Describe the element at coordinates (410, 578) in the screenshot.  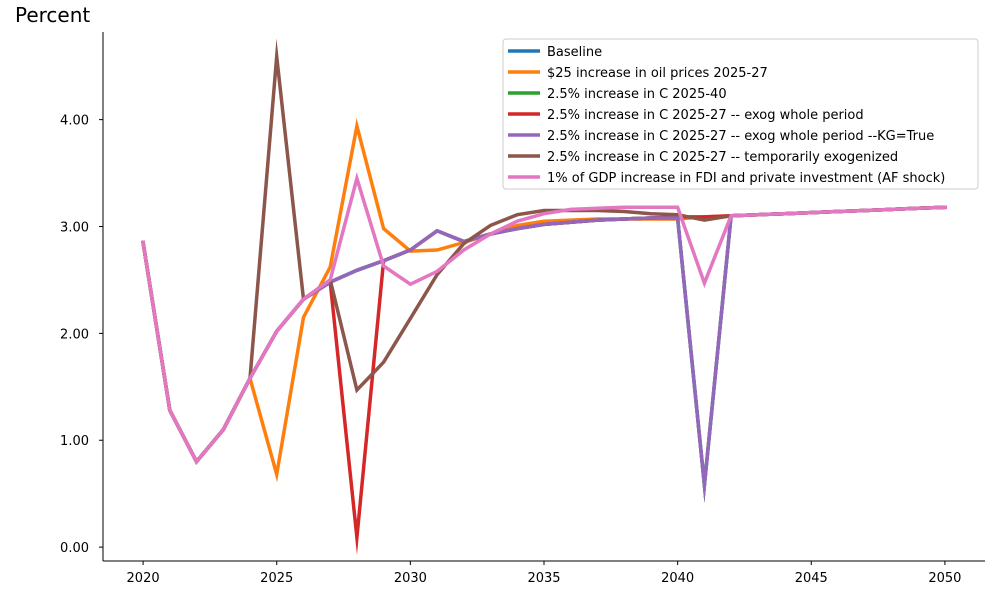
I see `x-tick-label: 2030` at that location.